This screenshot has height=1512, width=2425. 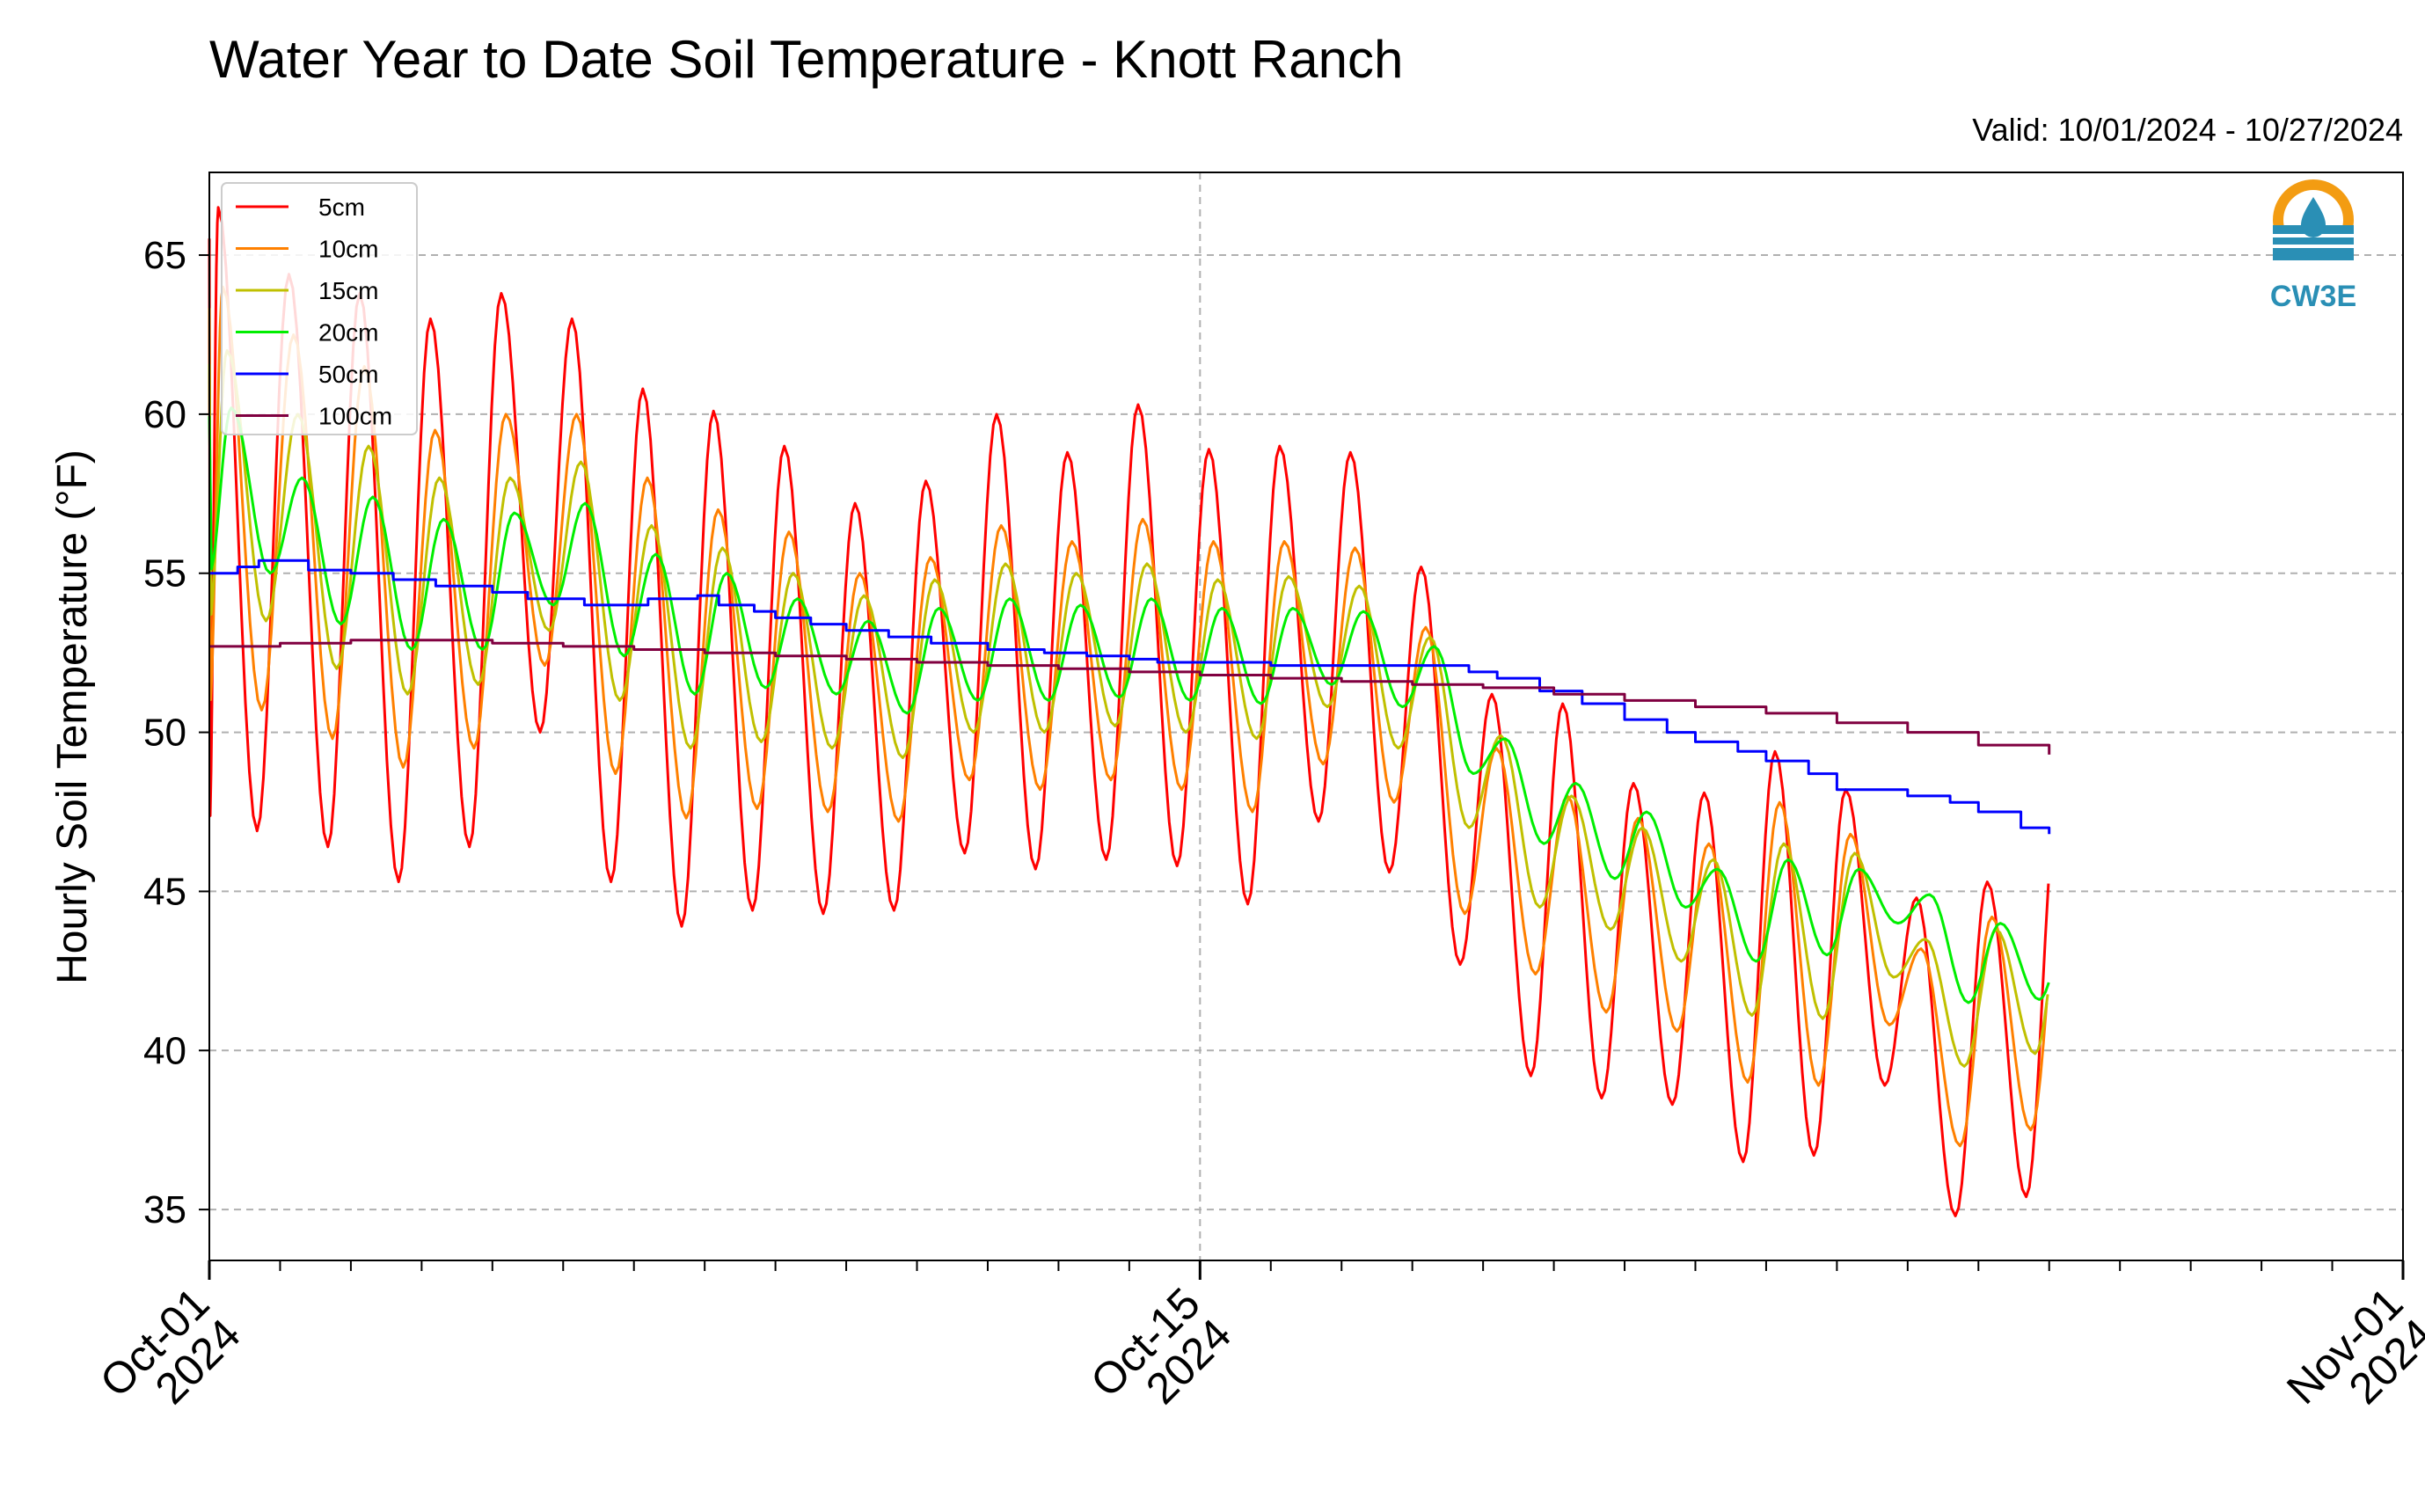 I want to click on y-tick-label: 55, so click(x=164, y=573).